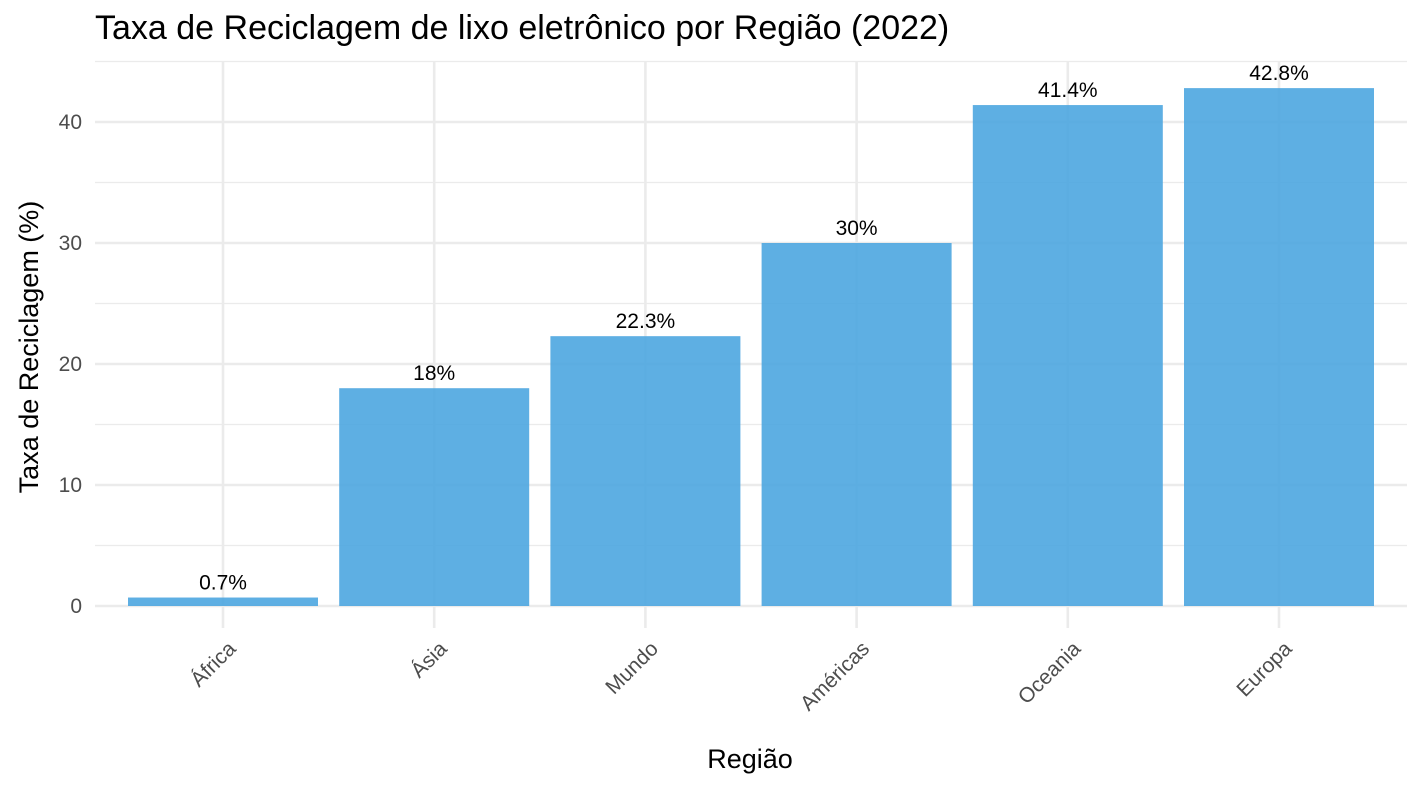  I want to click on data-label: 18%, so click(434, 373).